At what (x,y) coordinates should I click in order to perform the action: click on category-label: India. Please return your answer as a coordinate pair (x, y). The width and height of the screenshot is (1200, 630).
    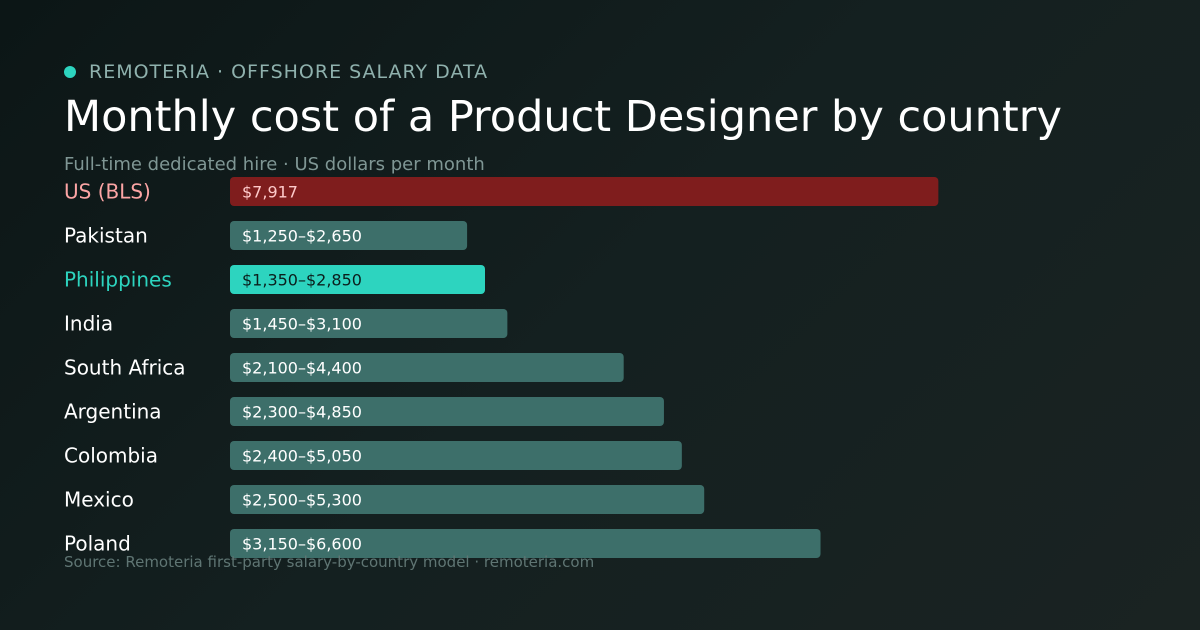
    Looking at the image, I should click on (88, 324).